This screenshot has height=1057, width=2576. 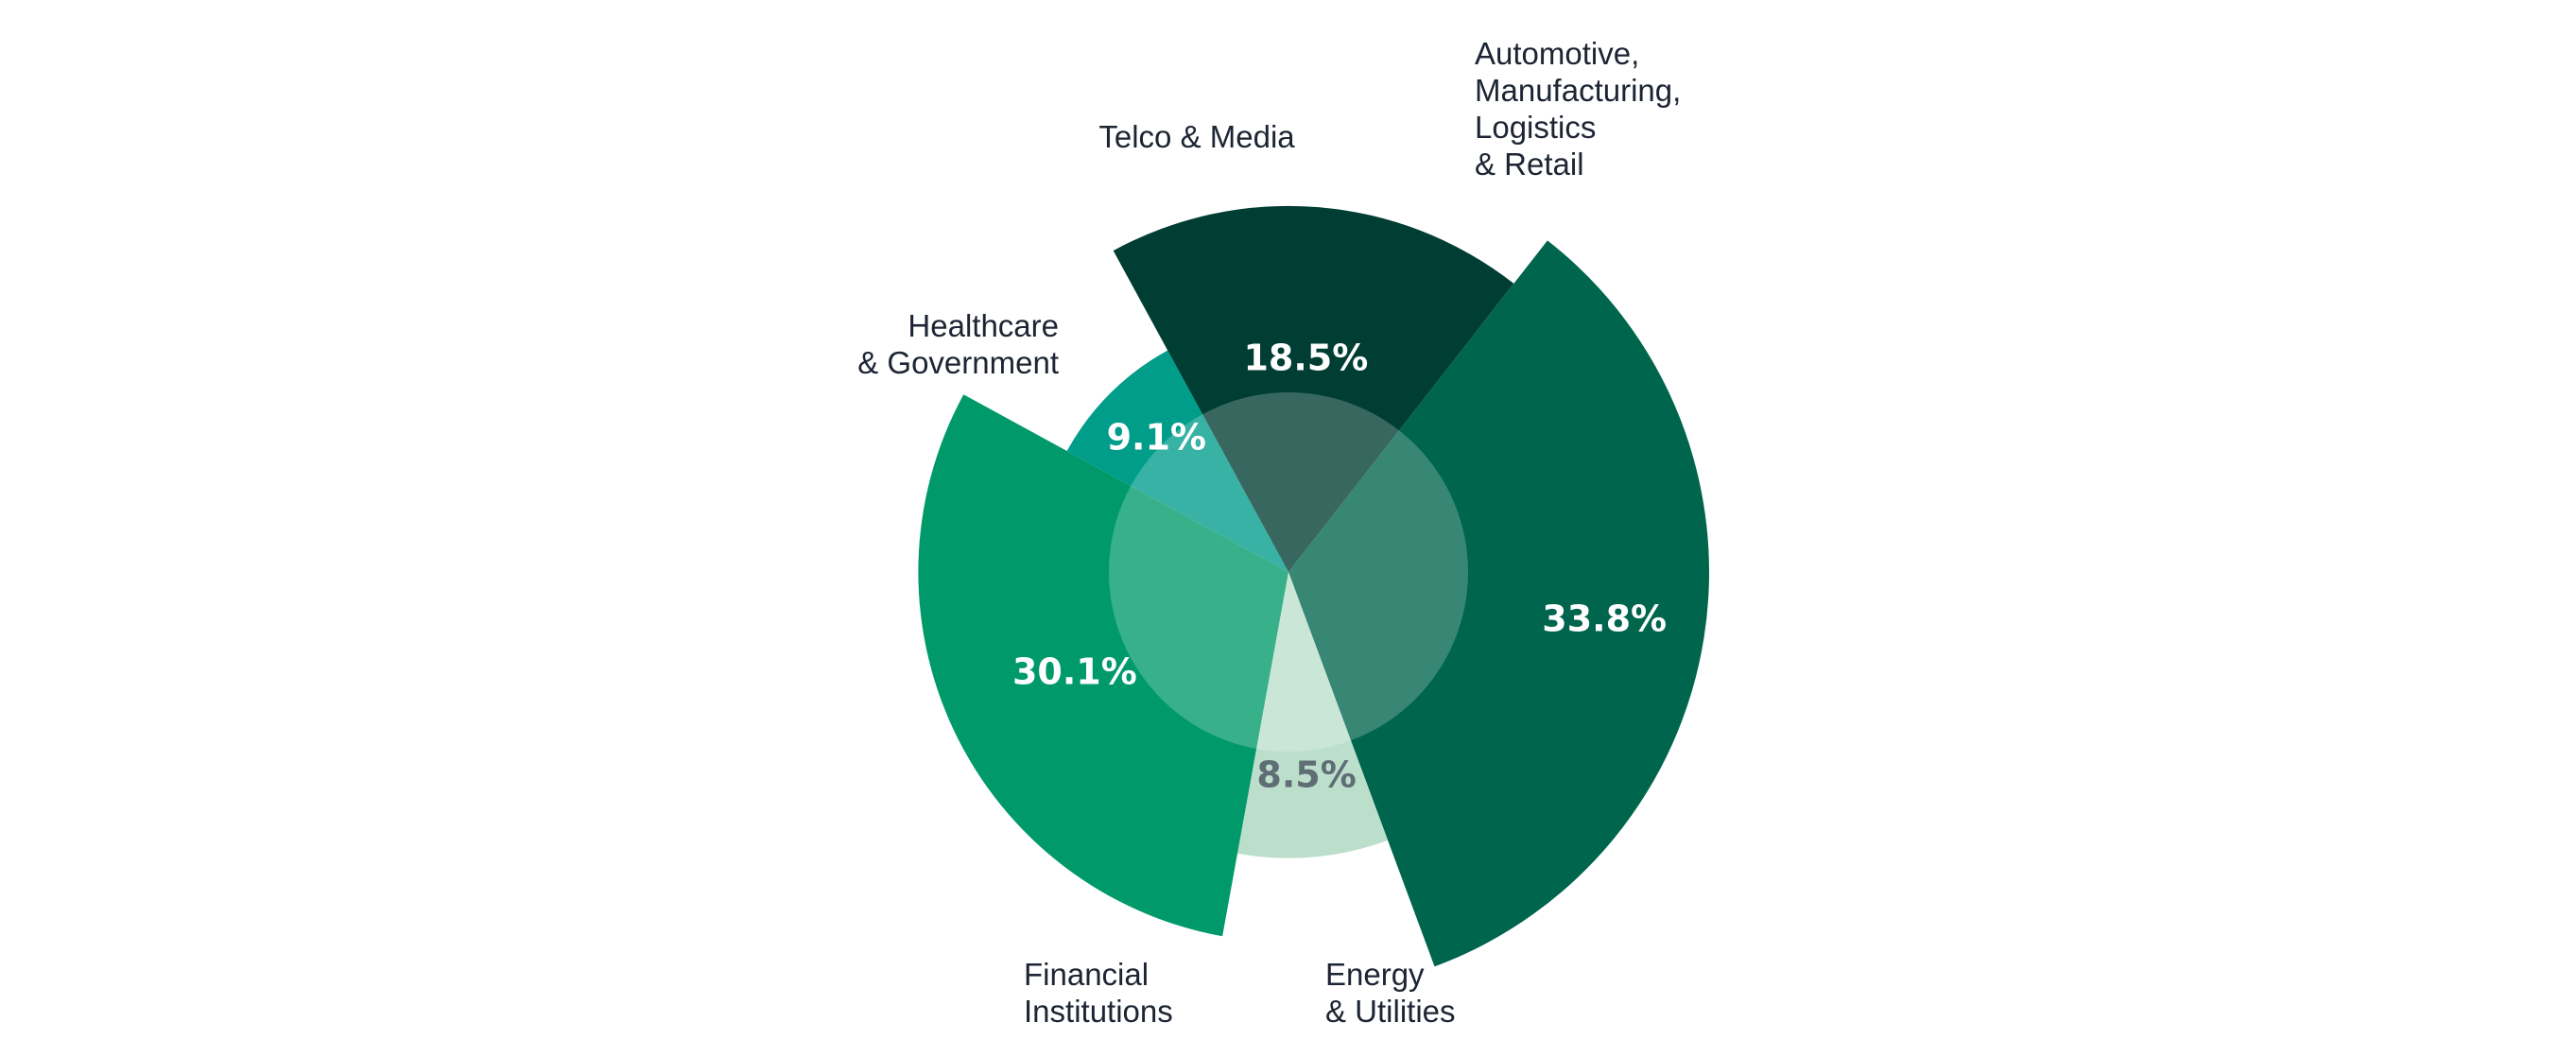 I want to click on category-label-line: & Retail, so click(x=1530, y=164).